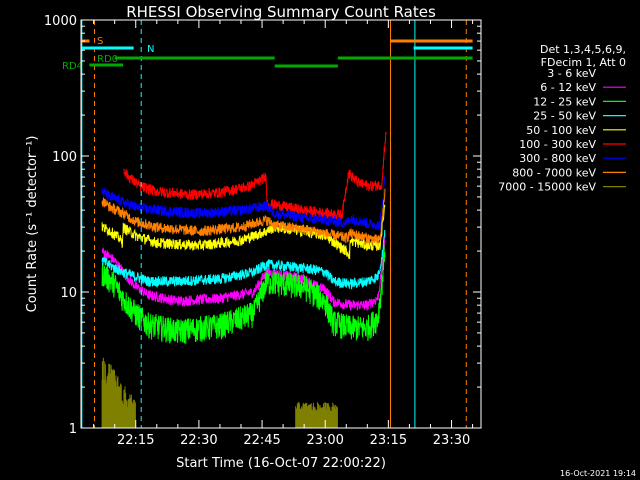 The image size is (640, 480). What do you see at coordinates (267, 54) in the screenshot?
I see `status-bars: S N RD0 RD4` at bounding box center [267, 54].